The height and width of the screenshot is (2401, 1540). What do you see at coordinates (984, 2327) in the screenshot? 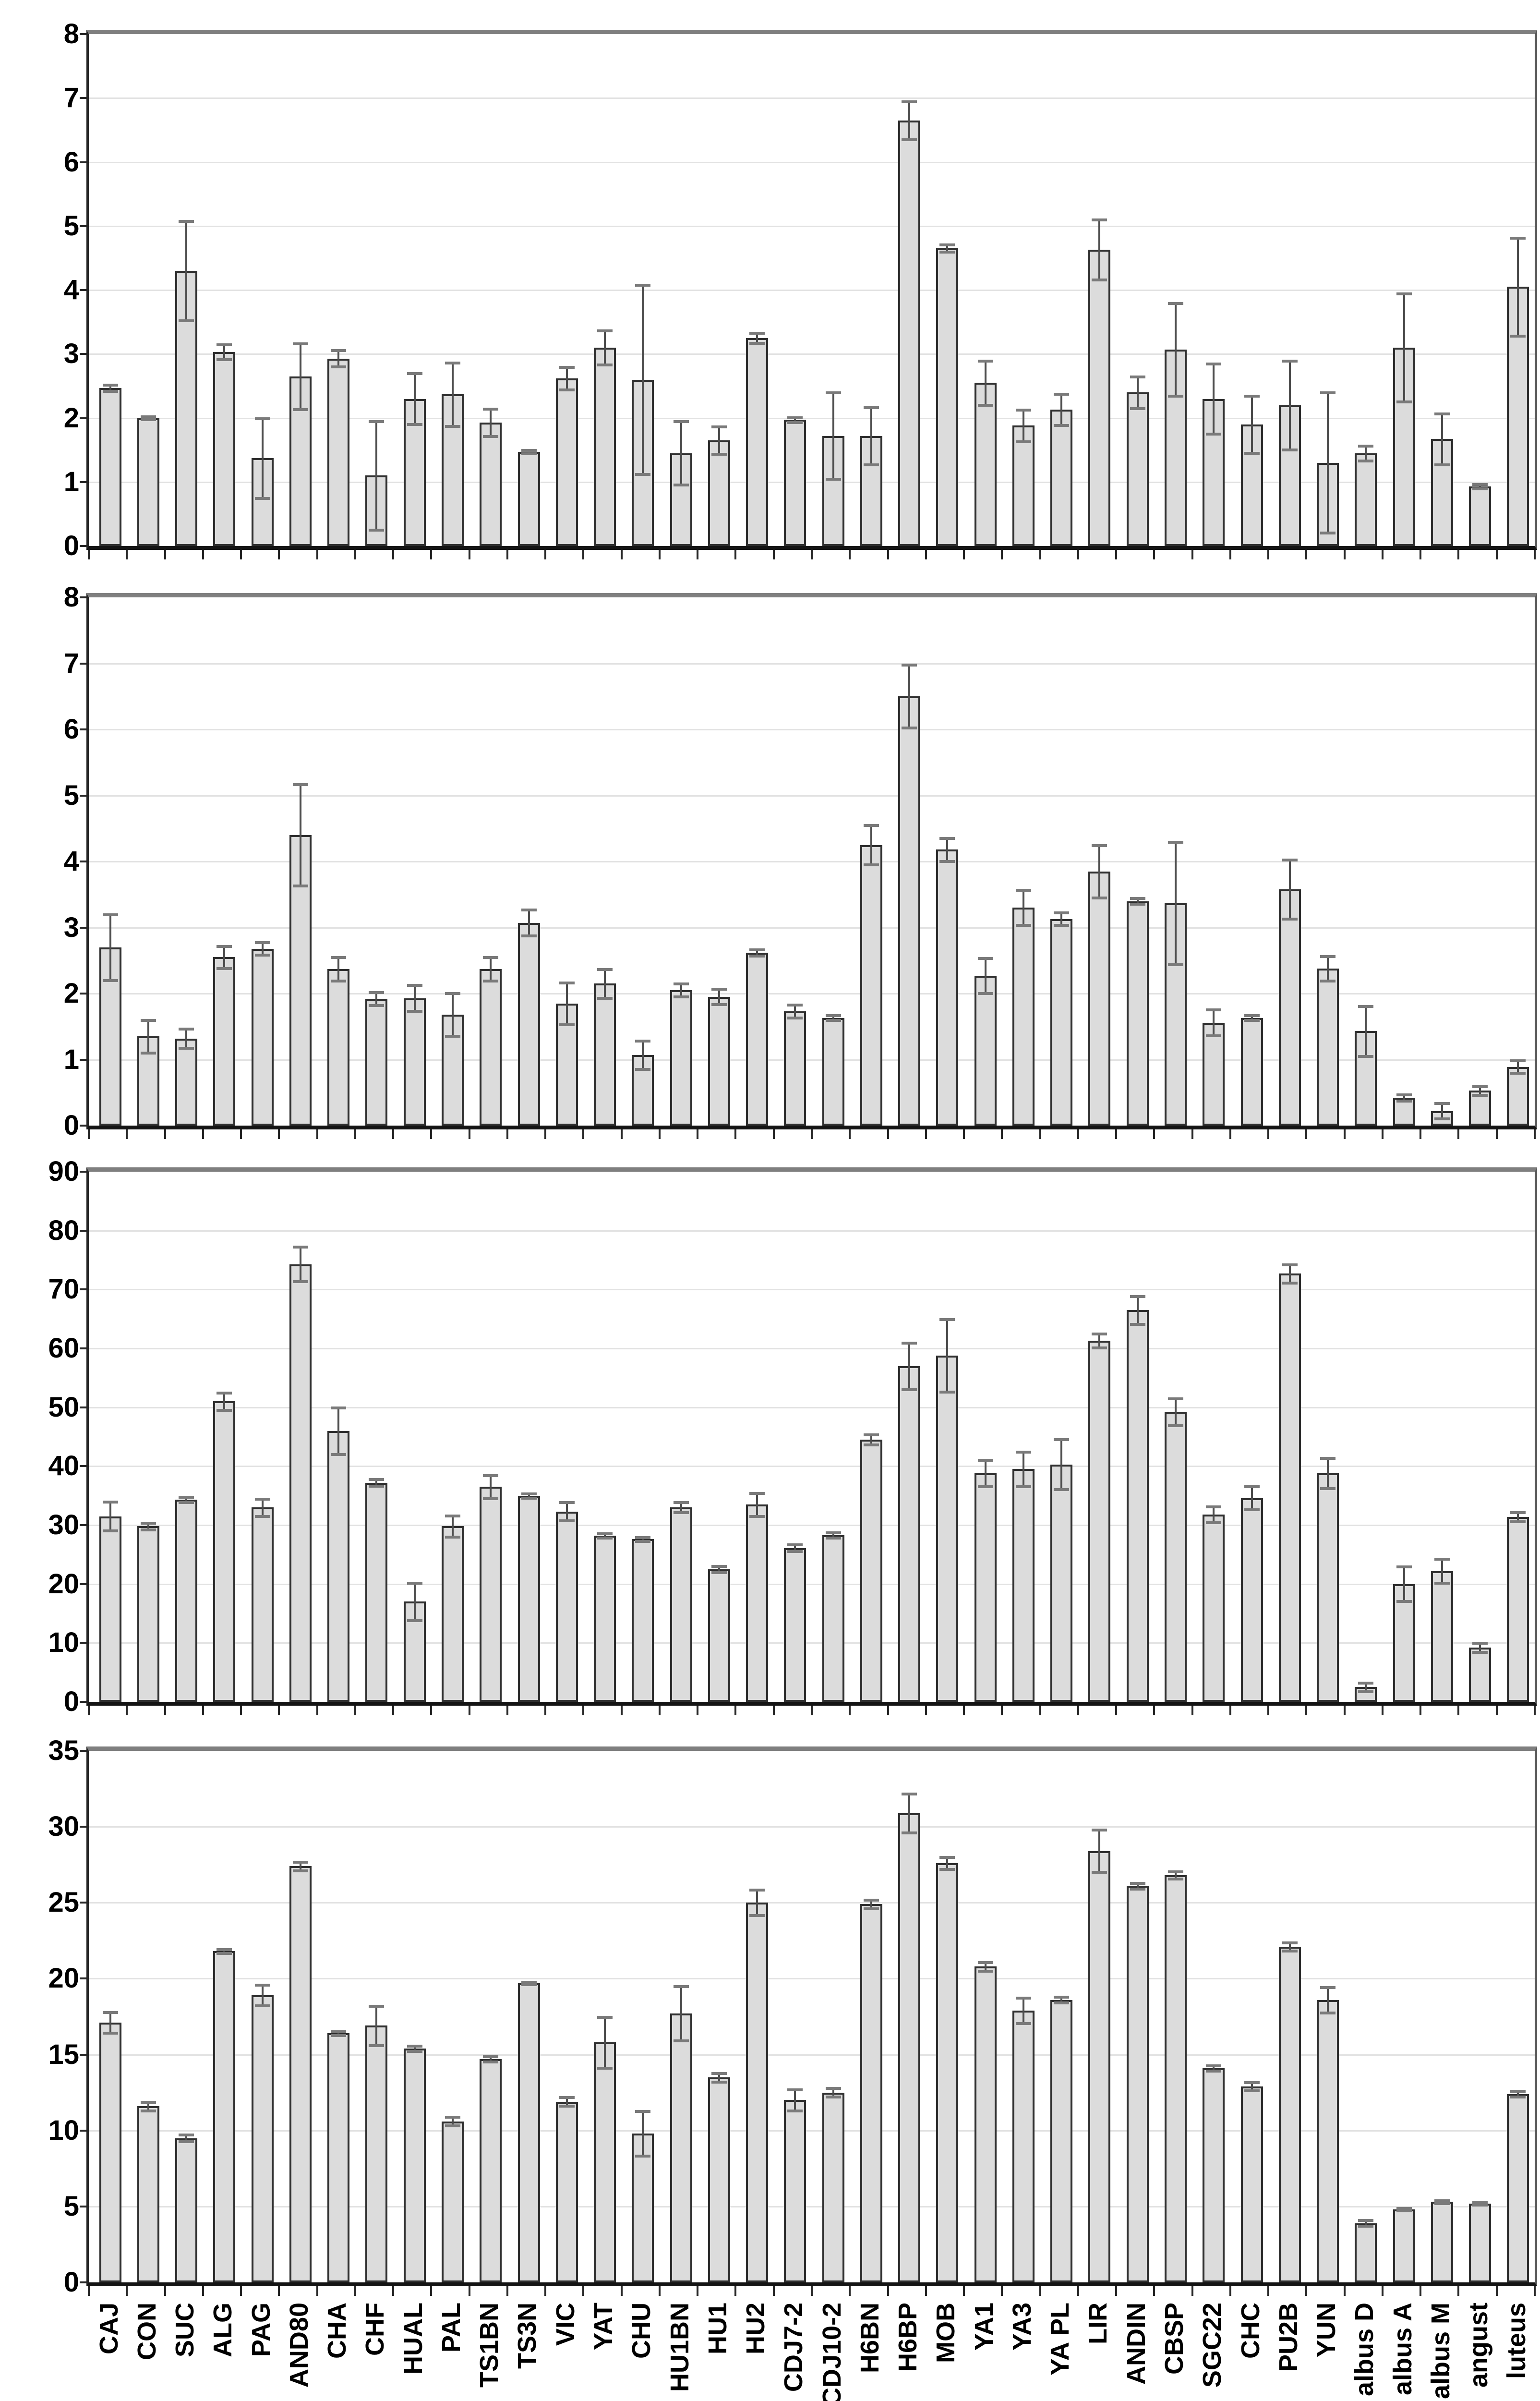
I see `x-label-text: YA1` at bounding box center [984, 2327].